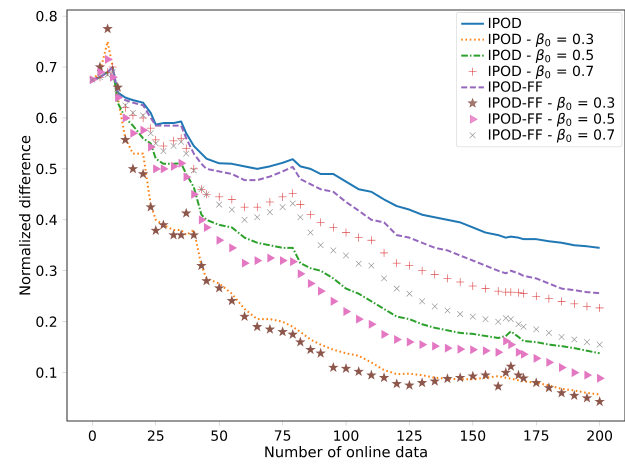  Describe the element at coordinates (541, 40) in the screenshot. I see `legend-label: IPOD - β$_{0}$ = 0.3` at that location.